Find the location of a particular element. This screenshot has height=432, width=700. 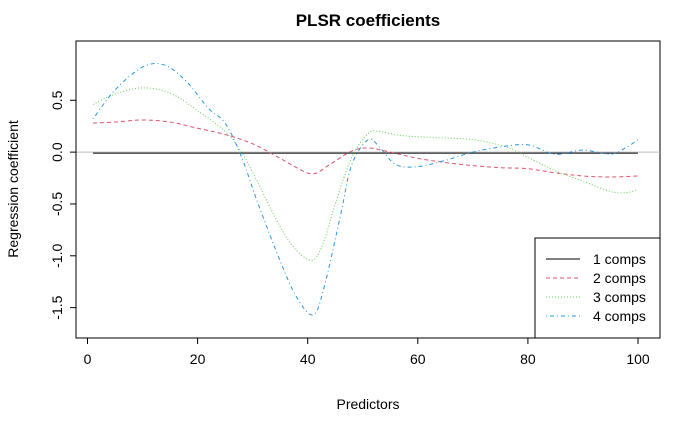

legend-label-2: 2 comps is located at coordinates (619, 278).